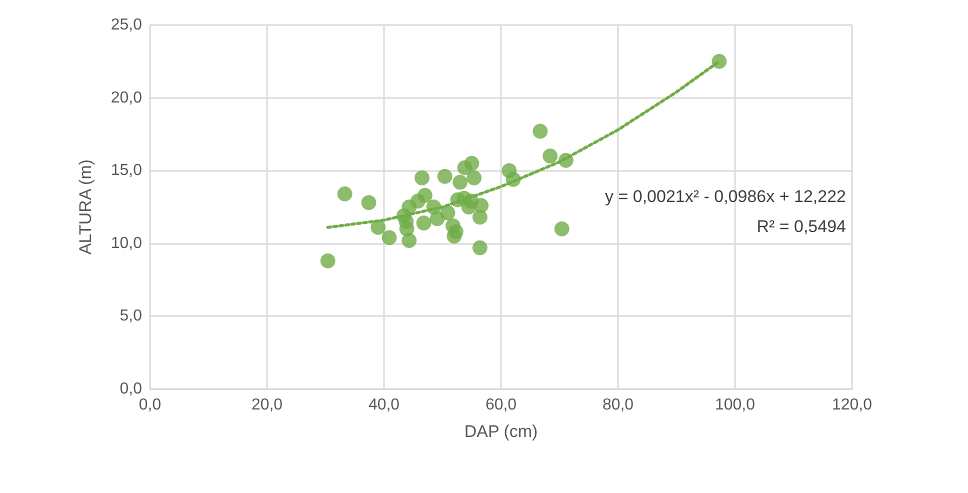  I want to click on y-tick-label: 0,0, so click(131, 389).